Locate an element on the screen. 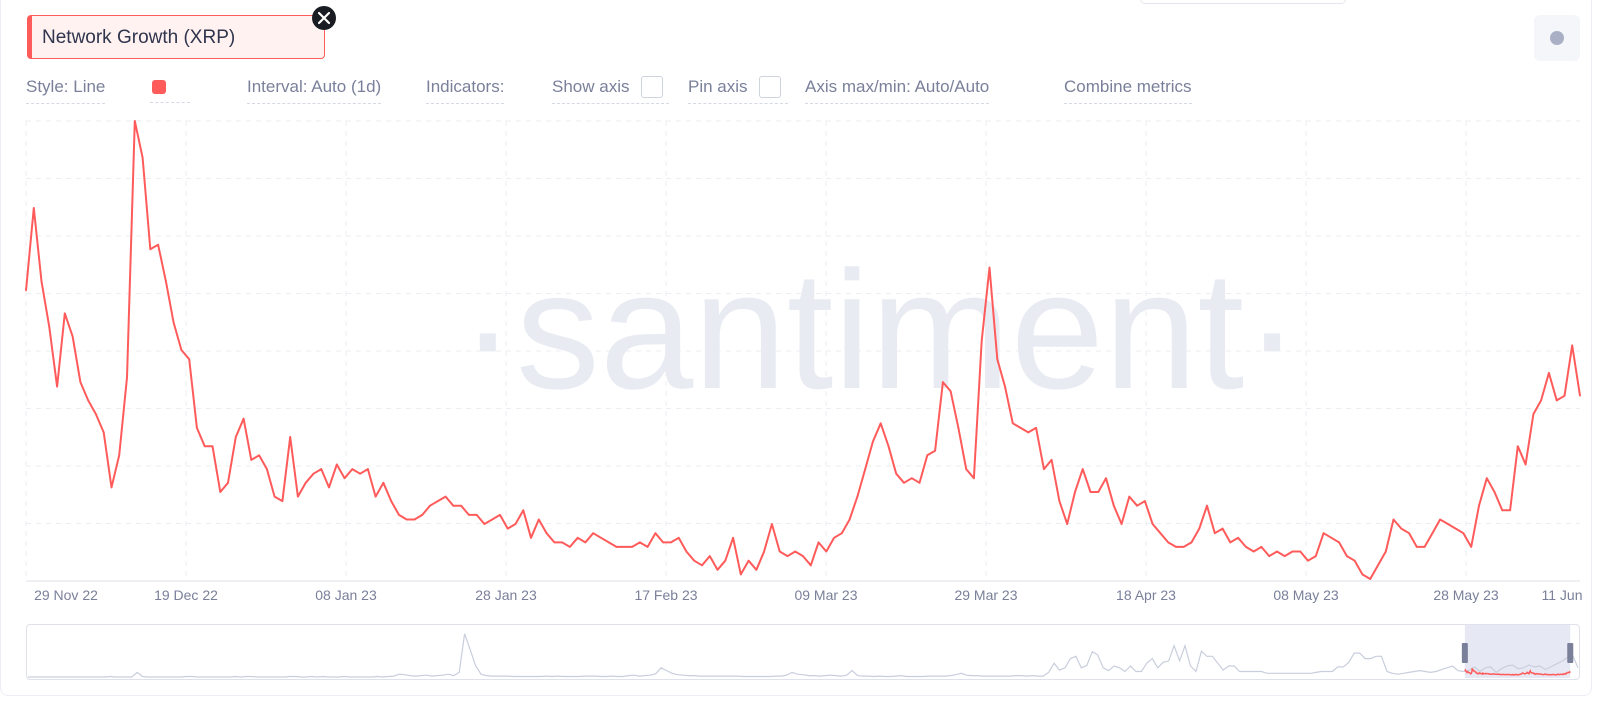 The width and height of the screenshot is (1600, 701). navigator is located at coordinates (803, 652).